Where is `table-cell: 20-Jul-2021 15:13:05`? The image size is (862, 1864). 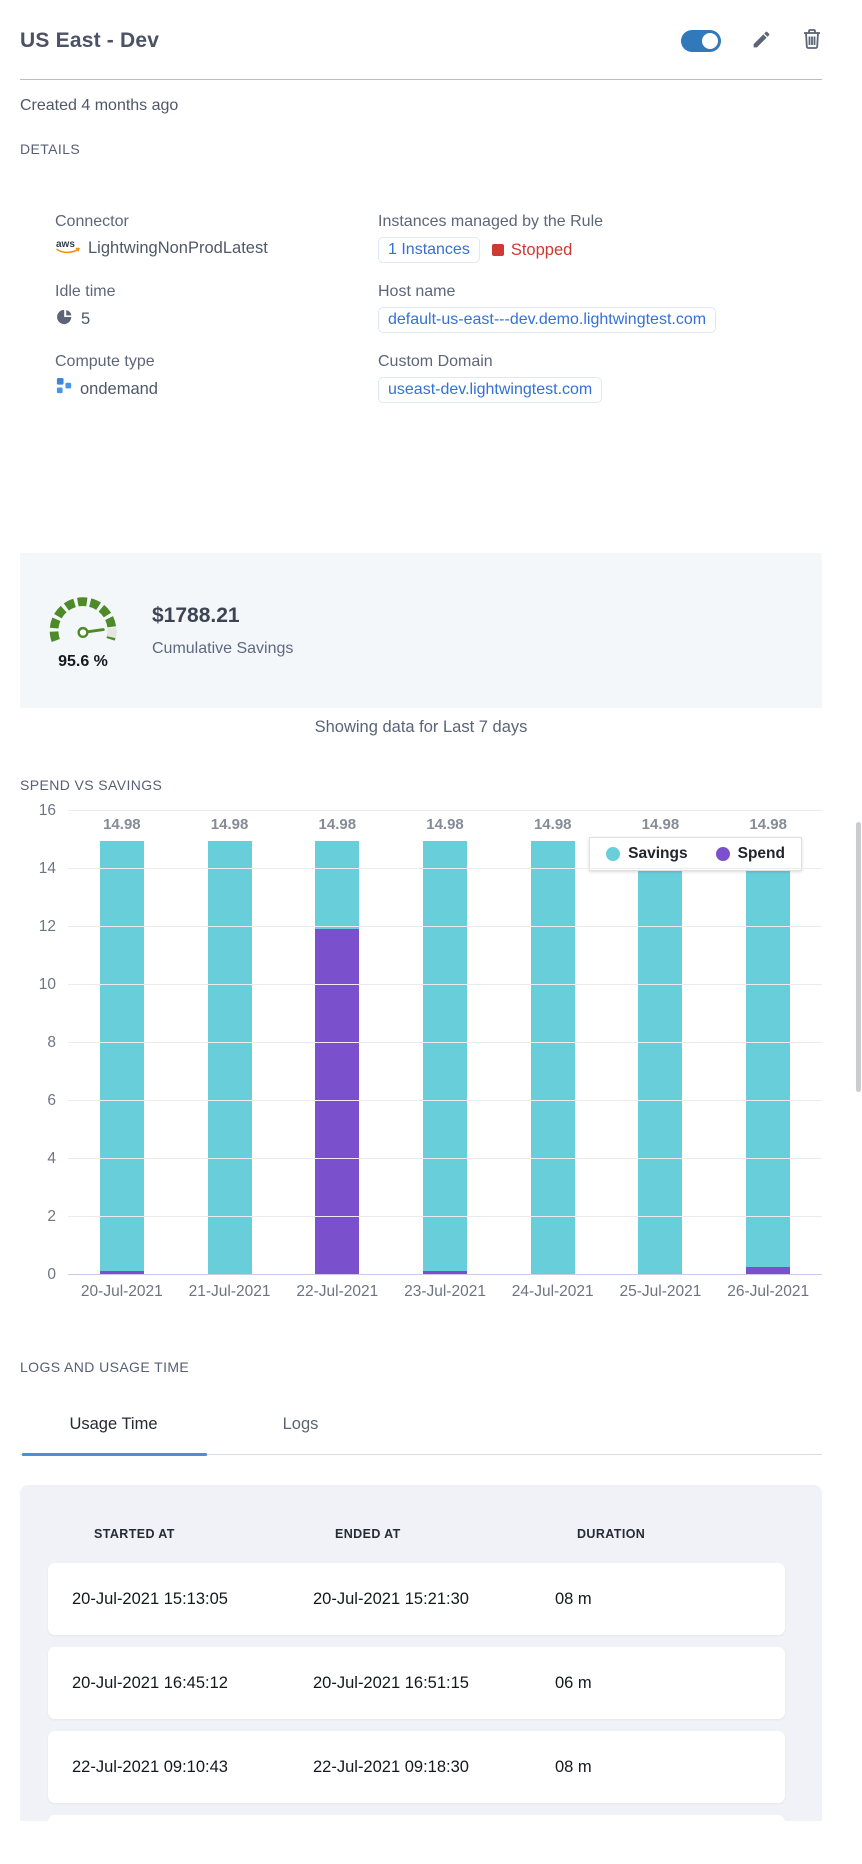 table-cell: 20-Jul-2021 15:13:05 is located at coordinates (150, 1598).